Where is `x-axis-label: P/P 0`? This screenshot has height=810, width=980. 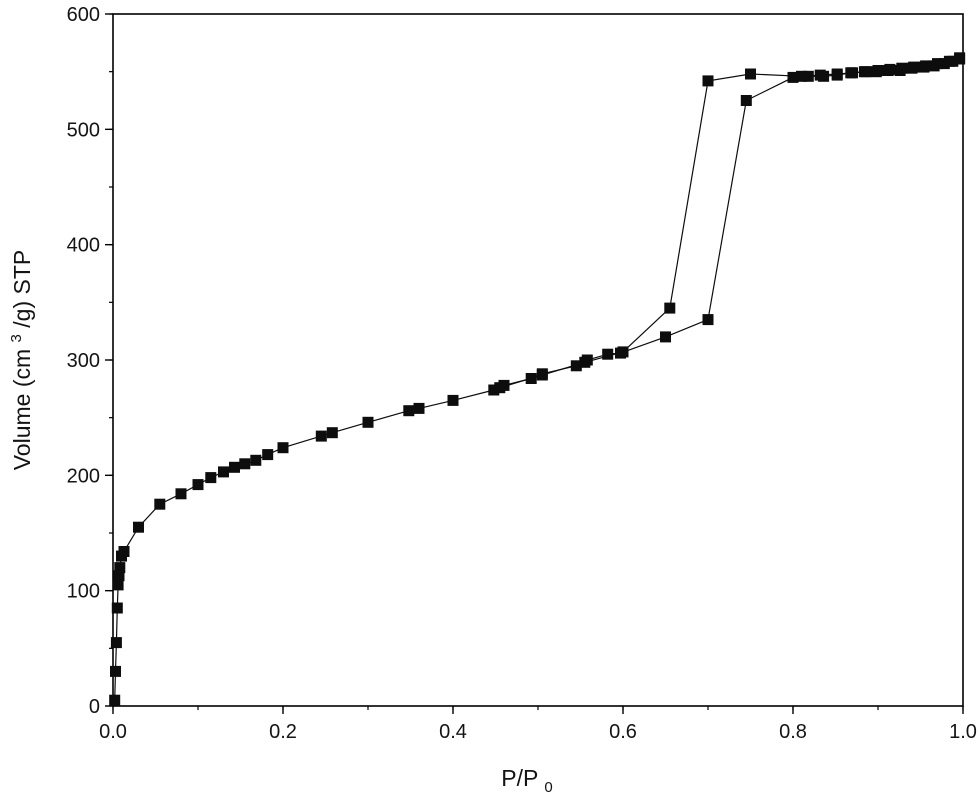
x-axis-label: P/P 0 is located at coordinates (526, 780).